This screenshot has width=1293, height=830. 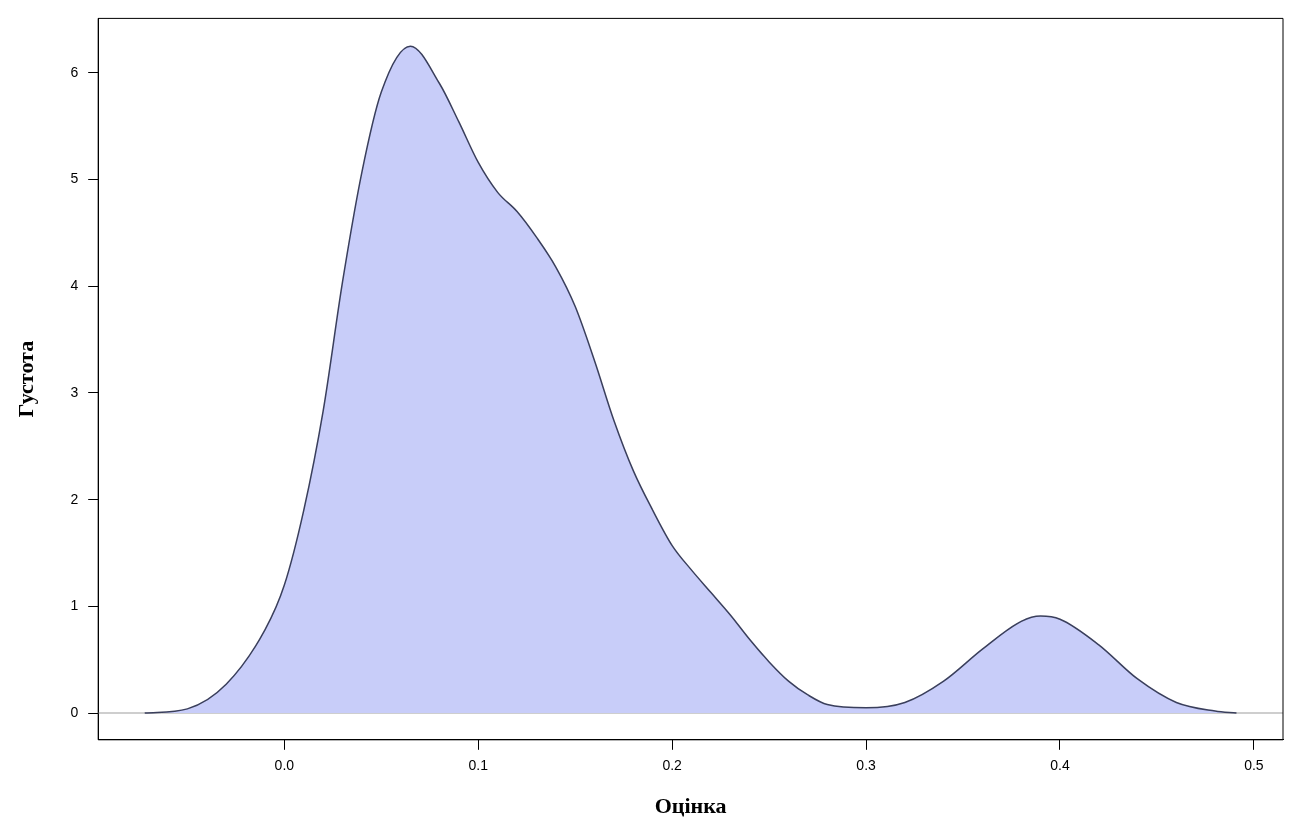 I want to click on y-axis-title: Густота, so click(x=25, y=379).